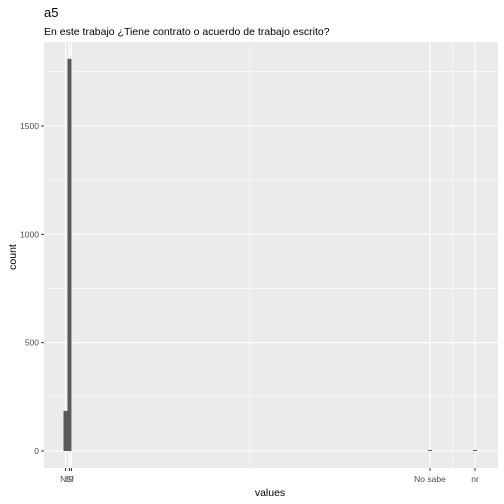 The image size is (504, 504). What do you see at coordinates (270, 493) in the screenshot?
I see `x-axis-title: values` at bounding box center [270, 493].